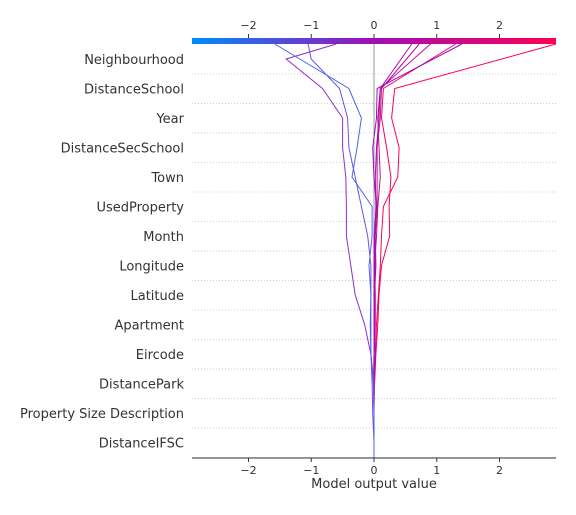  Describe the element at coordinates (141, 444) in the screenshot. I see `feature-label: DistanceIFSC` at that location.